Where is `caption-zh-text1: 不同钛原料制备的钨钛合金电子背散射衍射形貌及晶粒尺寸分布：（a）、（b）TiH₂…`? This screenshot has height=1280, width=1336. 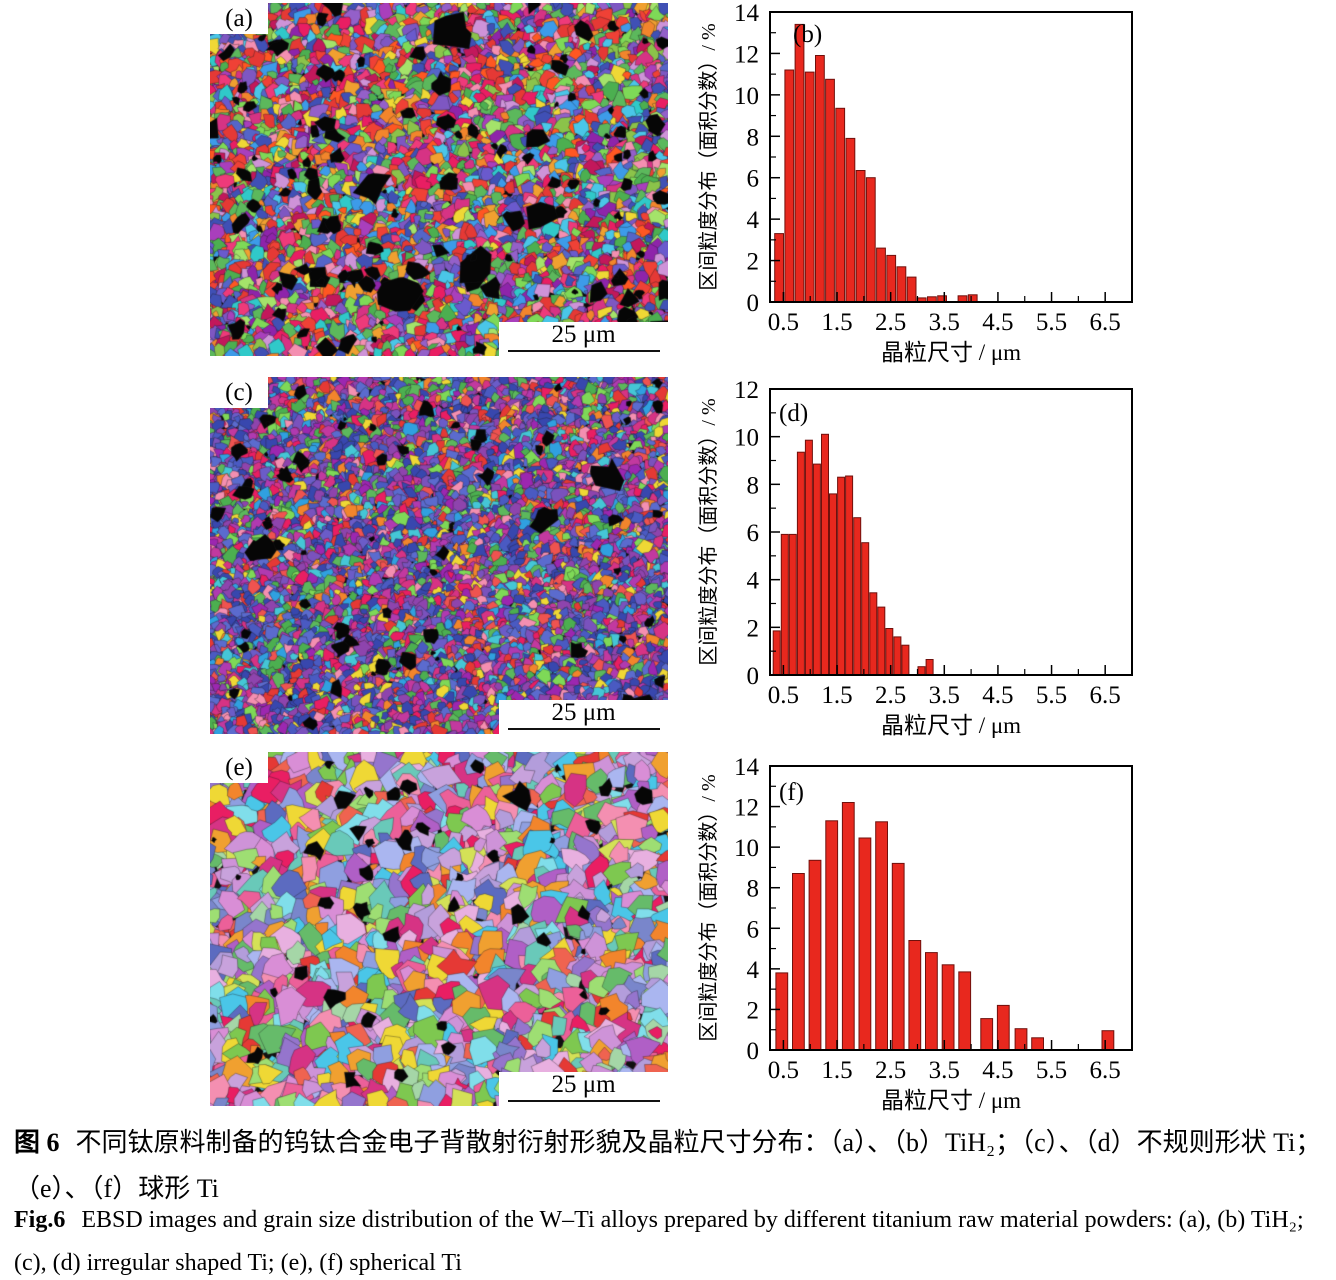 caption-zh-text1: 不同钛原料制备的钨钛合金电子背散射衍射形貌及晶粒尺寸分布：（a）、（b）TiH₂… is located at coordinates (698, 1142).